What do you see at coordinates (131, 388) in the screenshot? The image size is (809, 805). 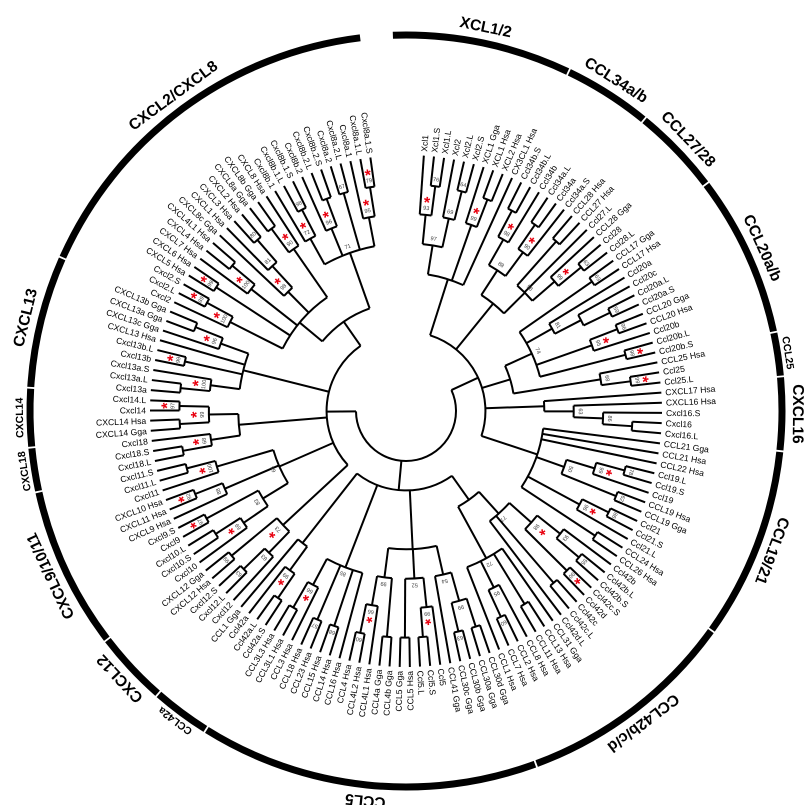 I see `leaf-label: Cxcl13a` at bounding box center [131, 388].